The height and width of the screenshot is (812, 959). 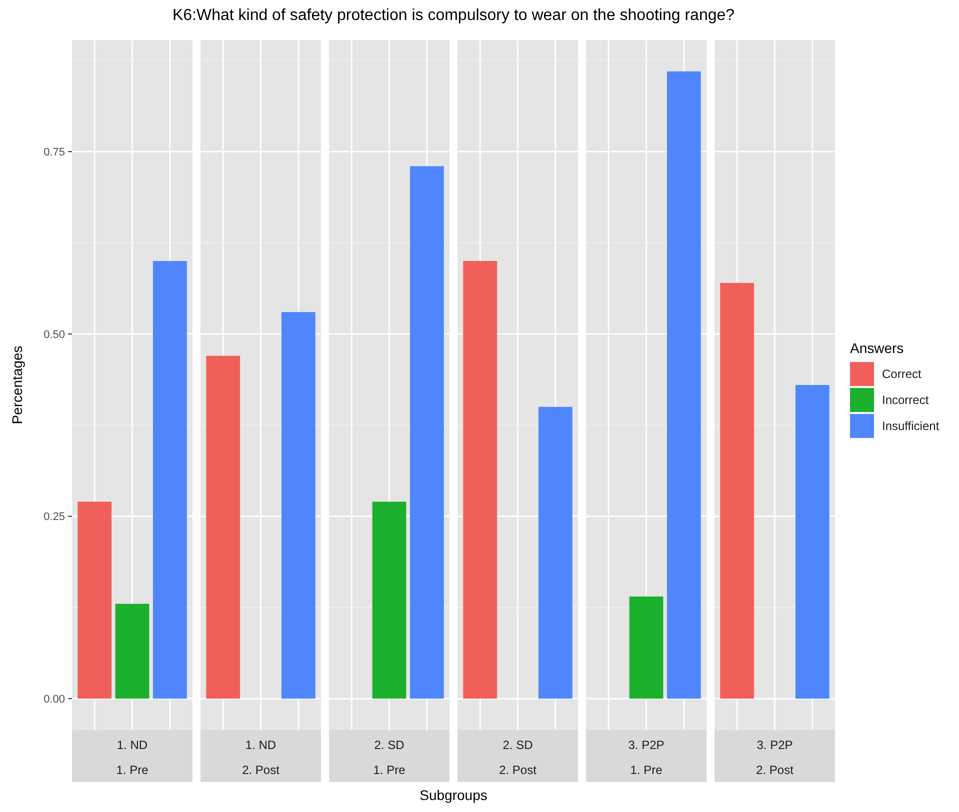 I want to click on x-tick-label: 3. P2P 2. Post, so click(x=775, y=757).